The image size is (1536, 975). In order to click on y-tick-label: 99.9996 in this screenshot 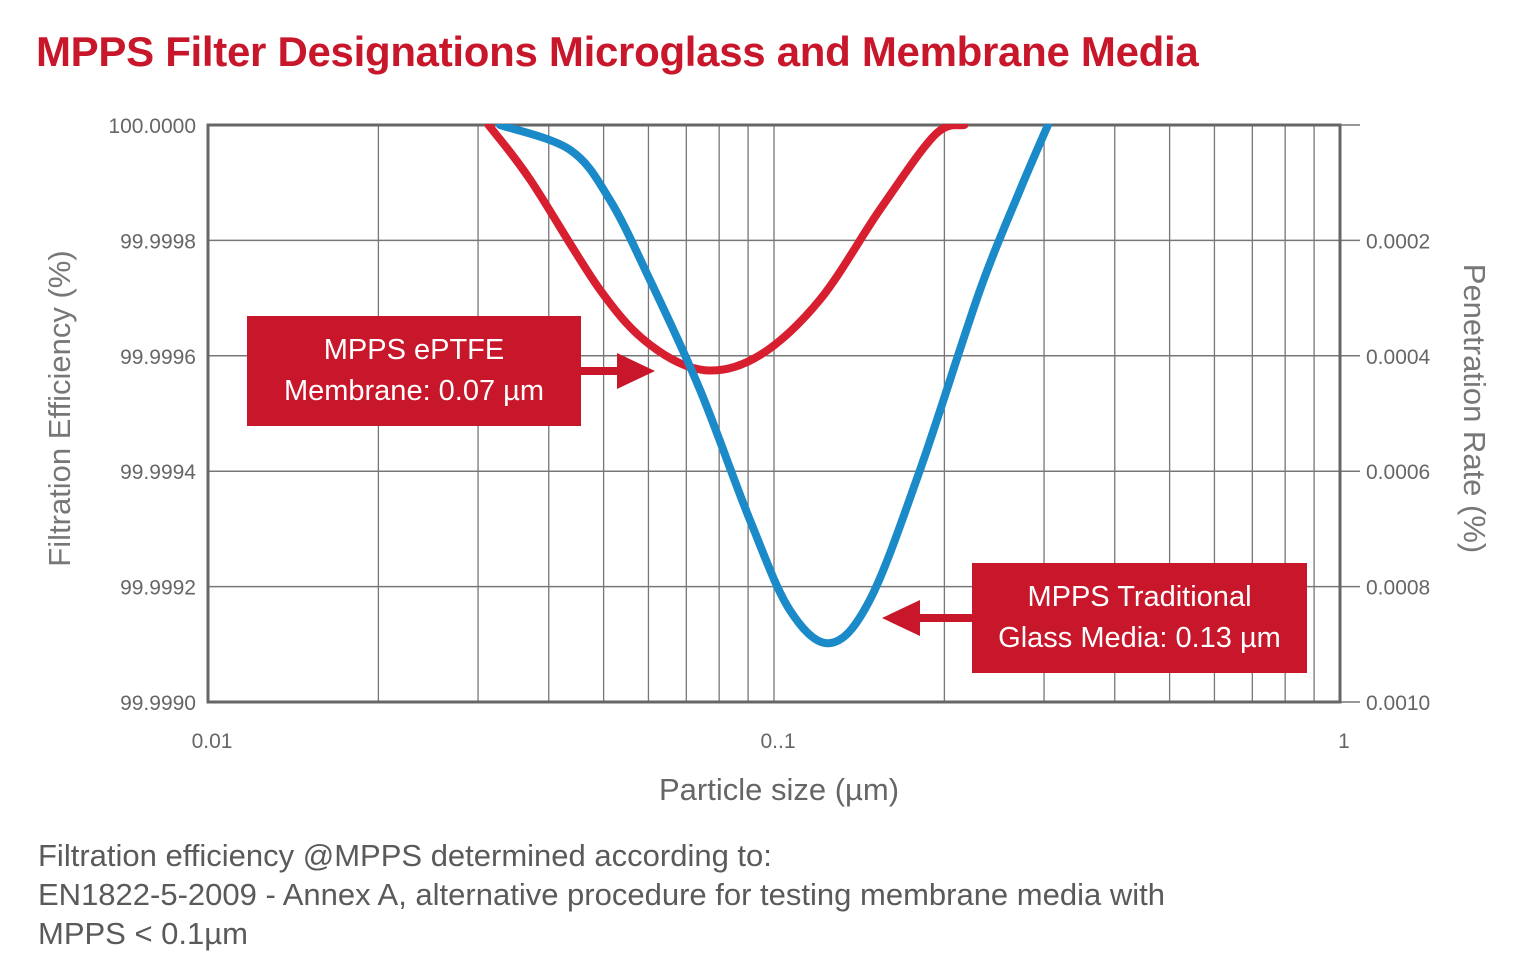, I will do `click(158, 357)`.